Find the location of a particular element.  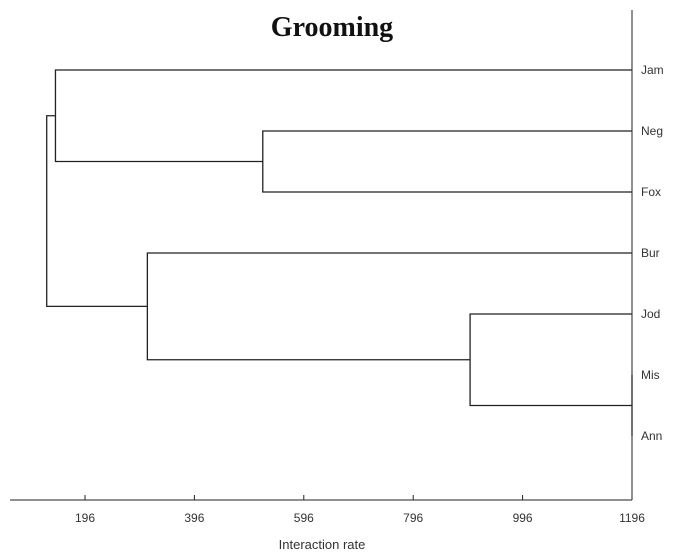

x-tick-label: 1196 is located at coordinates (632, 518).